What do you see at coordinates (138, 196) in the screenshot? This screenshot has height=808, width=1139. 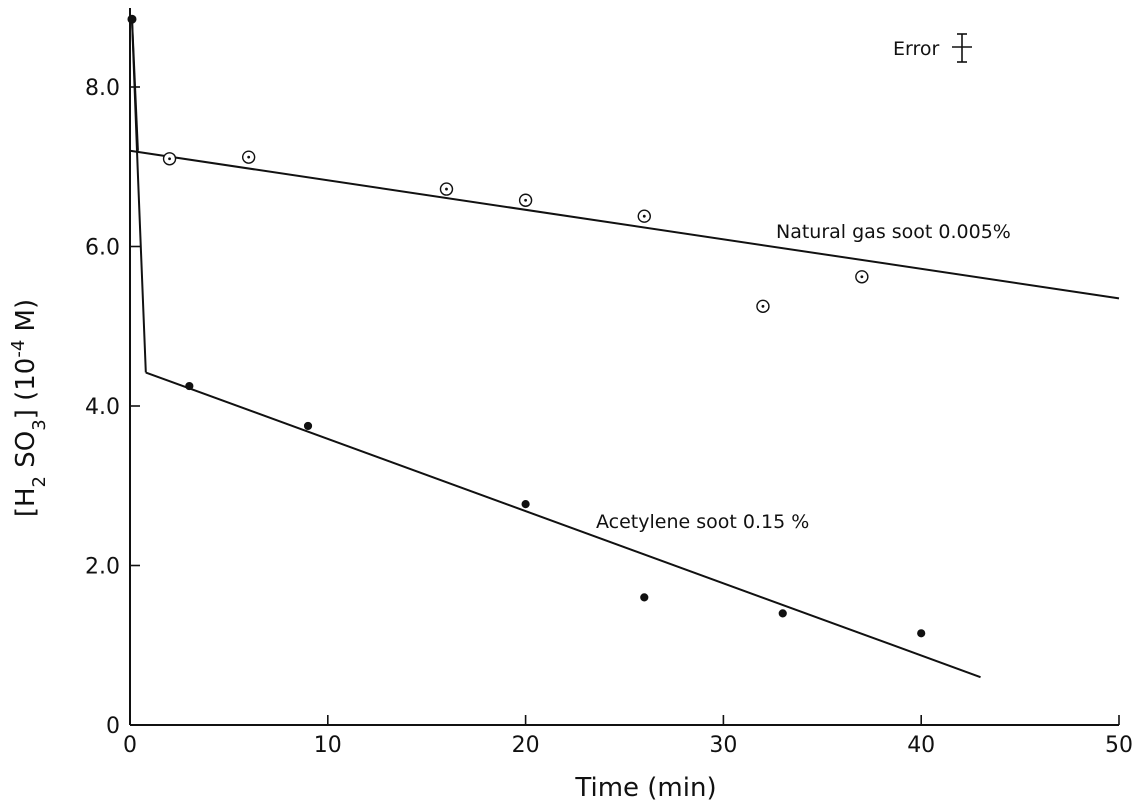 I see `initial-drop-acetylene` at bounding box center [138, 196].